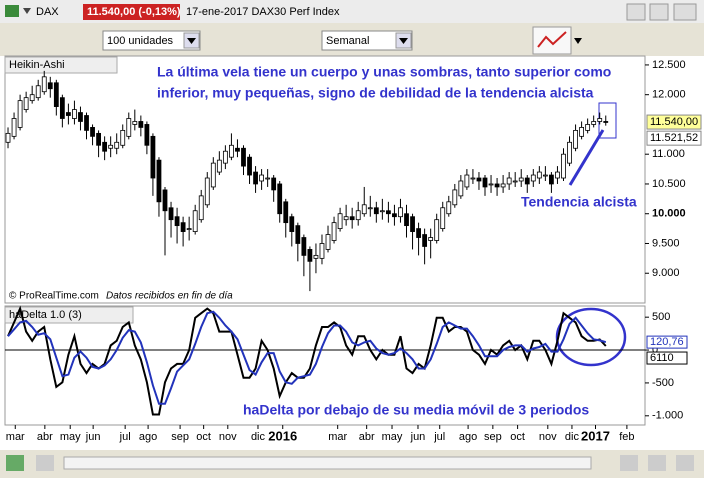  Describe the element at coordinates (666, 273) in the screenshot. I see `y-tick-label: 9.000` at that location.